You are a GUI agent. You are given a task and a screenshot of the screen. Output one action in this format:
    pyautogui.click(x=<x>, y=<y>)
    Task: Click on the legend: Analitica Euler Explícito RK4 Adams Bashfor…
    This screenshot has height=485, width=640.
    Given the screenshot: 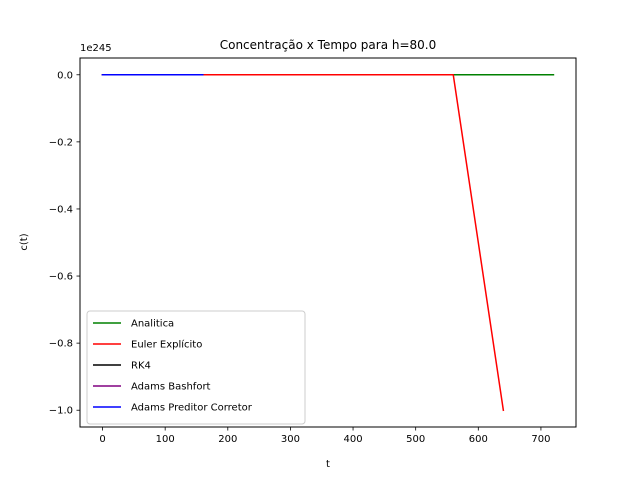 What is the action you would take?
    pyautogui.click(x=196, y=367)
    